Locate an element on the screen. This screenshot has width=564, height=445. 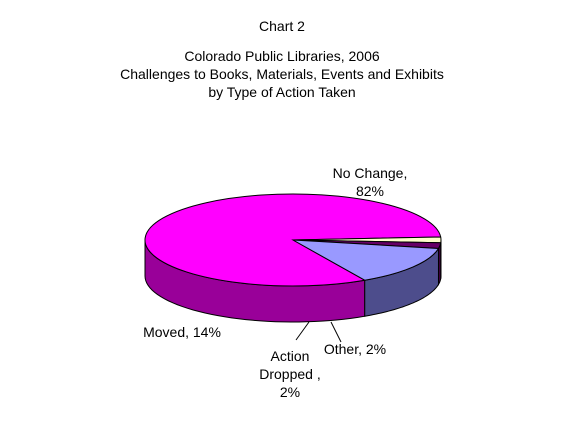
data-label-action-dropped: Action Dropped , 2% is located at coordinates (289, 374).